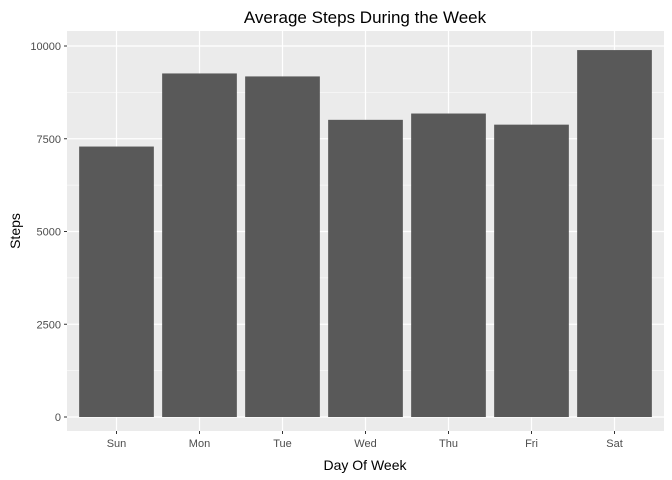  Describe the element at coordinates (15, 231) in the screenshot. I see `y-axis-title: Steps` at that location.